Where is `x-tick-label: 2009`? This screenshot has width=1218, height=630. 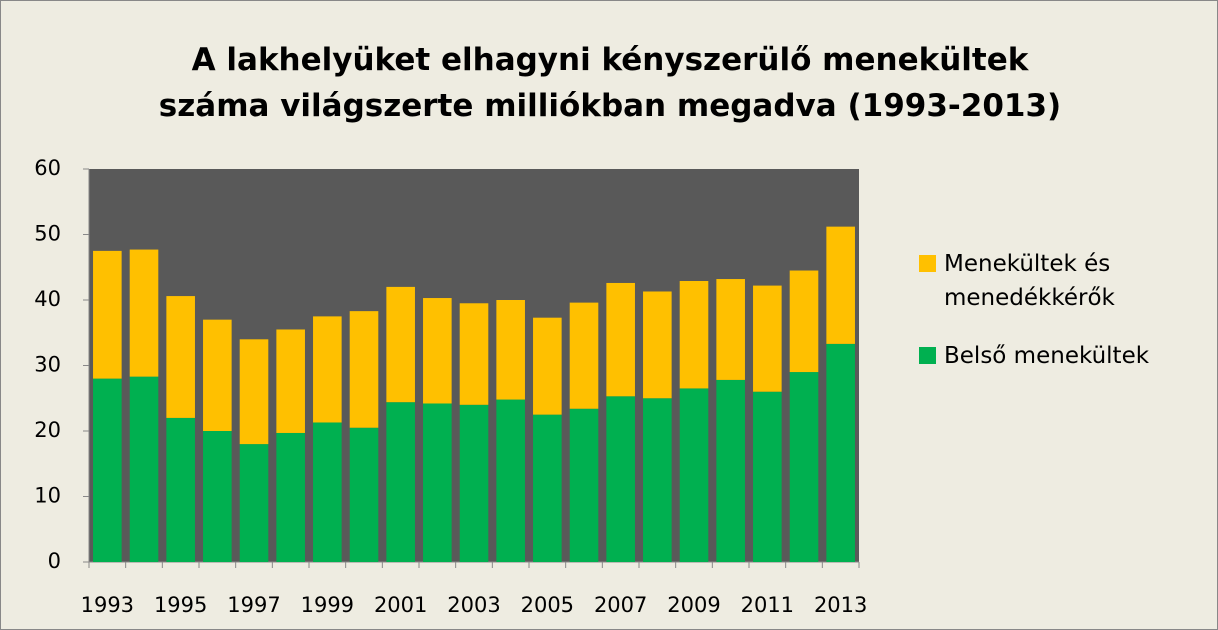
x-tick-label: 2009 is located at coordinates (693, 605).